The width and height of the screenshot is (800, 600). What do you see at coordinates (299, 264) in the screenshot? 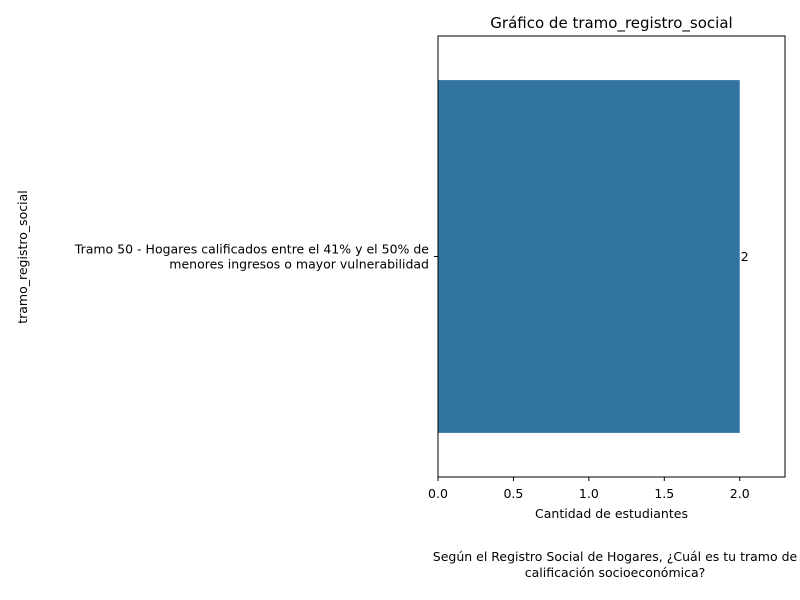
I see `y-tick-label: menores ingresos o mayor vulnerabilidad` at bounding box center [299, 264].